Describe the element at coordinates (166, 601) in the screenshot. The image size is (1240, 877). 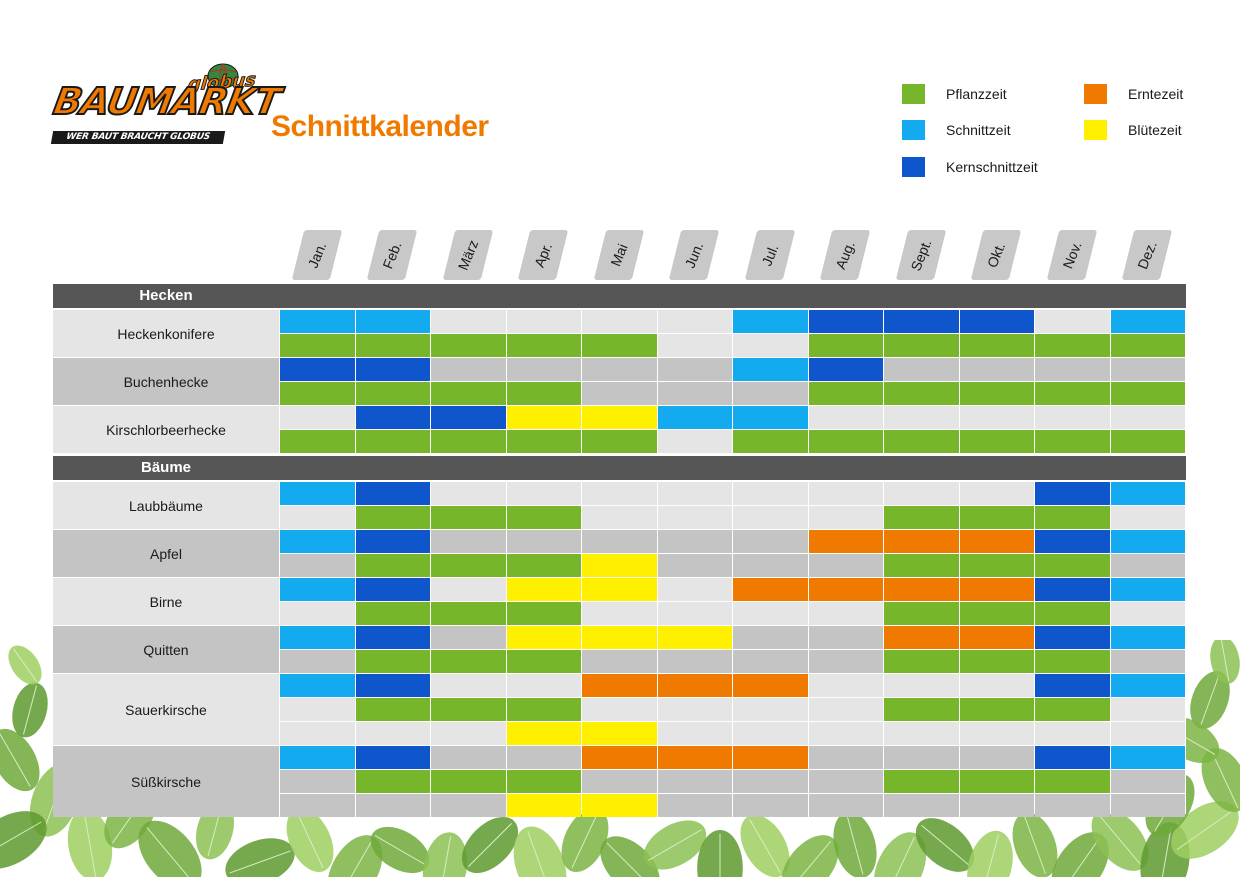
I see `plant-label-birne: Birne` at that location.